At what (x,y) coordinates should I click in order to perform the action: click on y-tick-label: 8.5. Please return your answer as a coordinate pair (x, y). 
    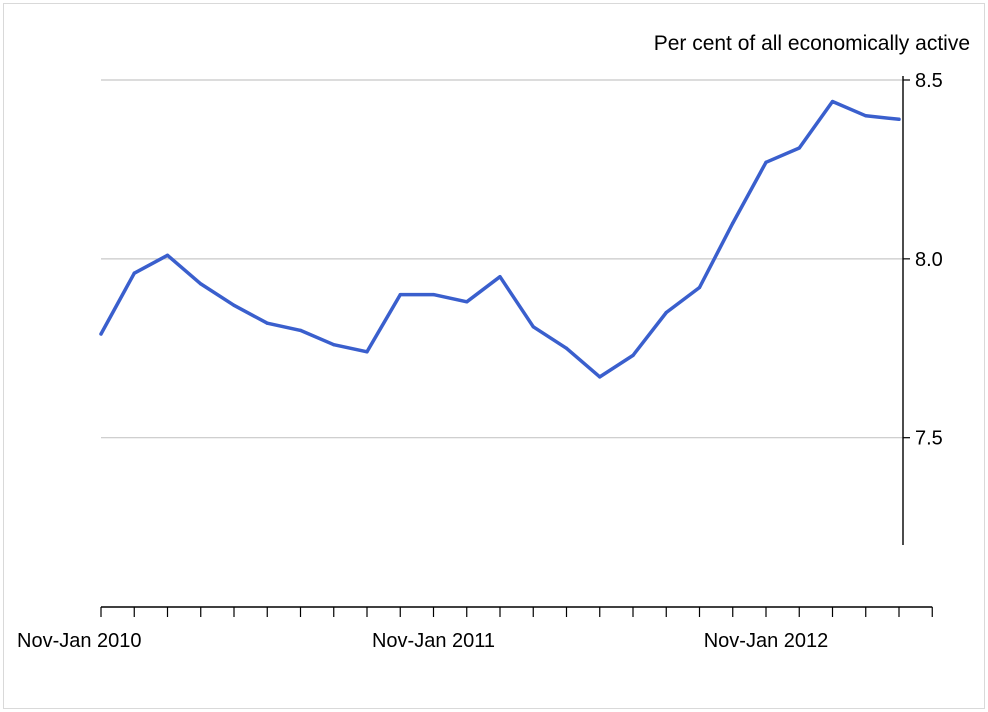
    Looking at the image, I should click on (929, 81).